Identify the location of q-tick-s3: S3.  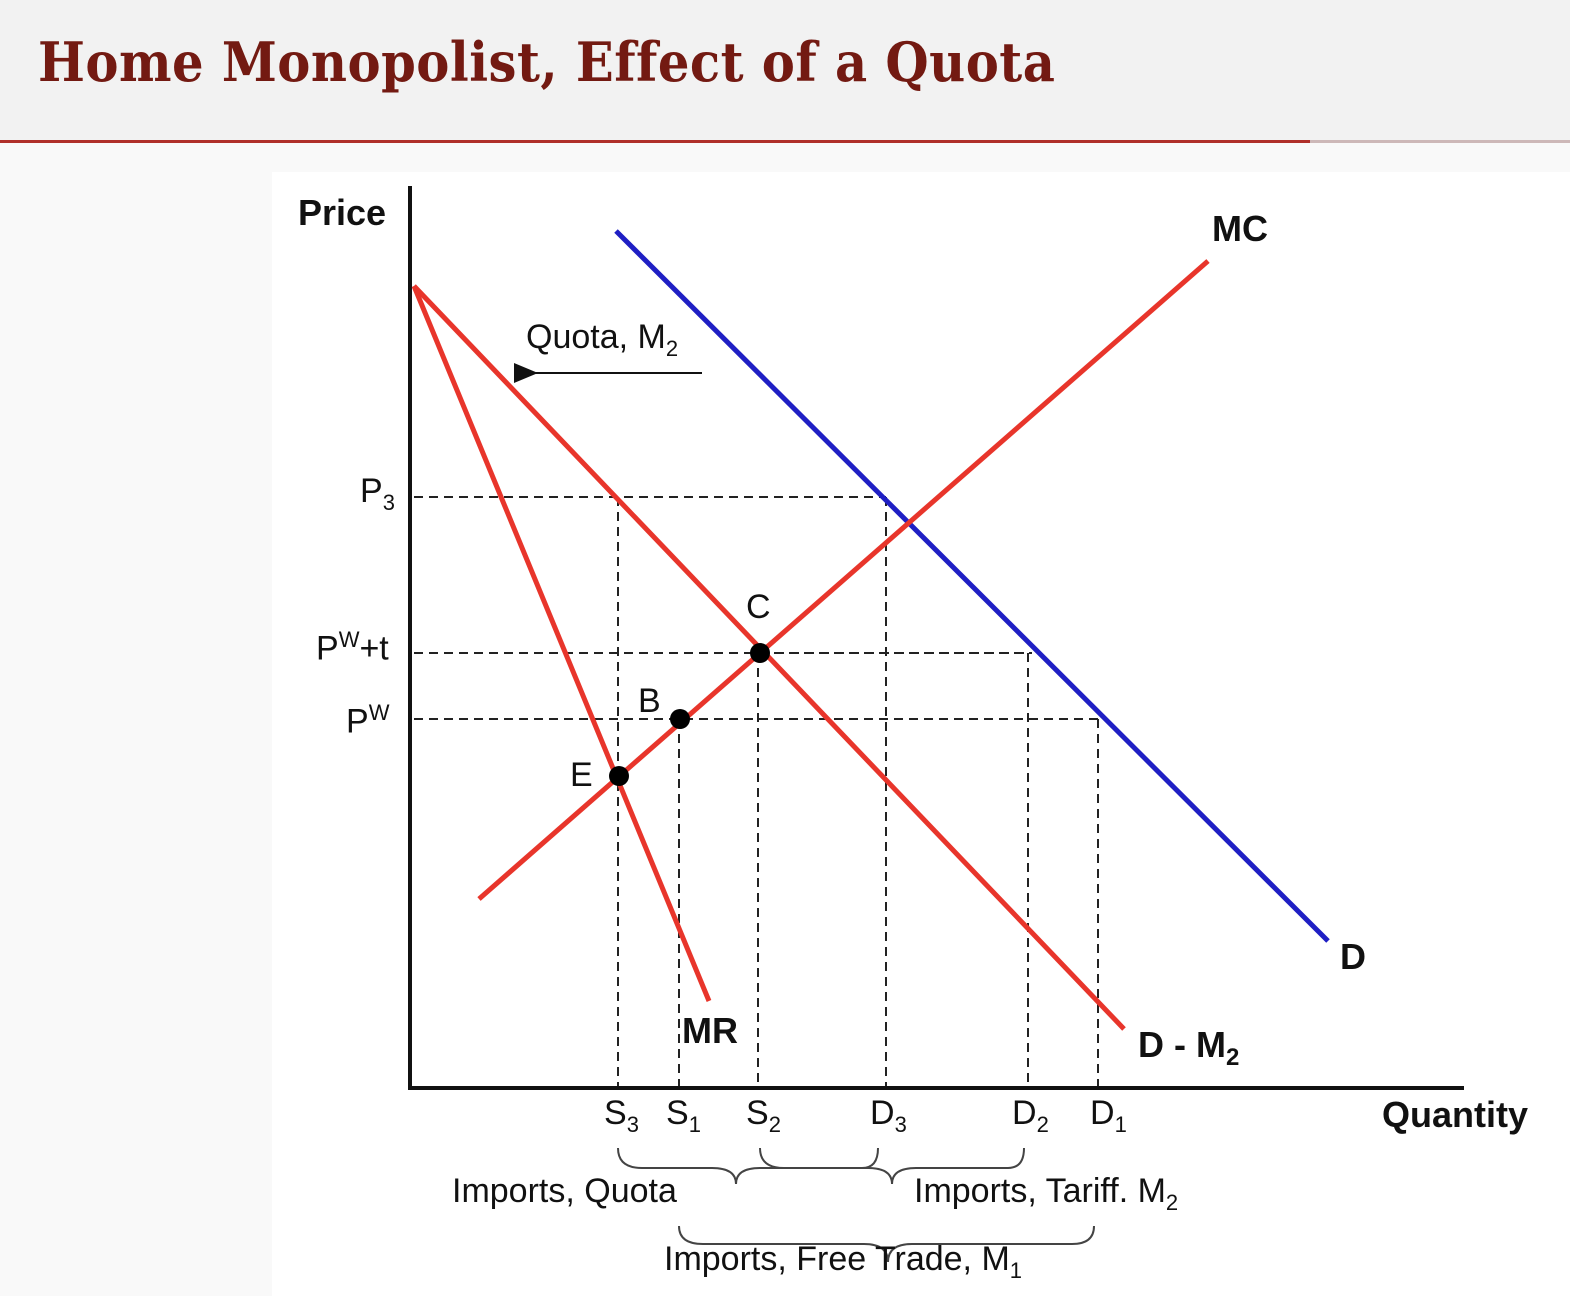
(621, 1115).